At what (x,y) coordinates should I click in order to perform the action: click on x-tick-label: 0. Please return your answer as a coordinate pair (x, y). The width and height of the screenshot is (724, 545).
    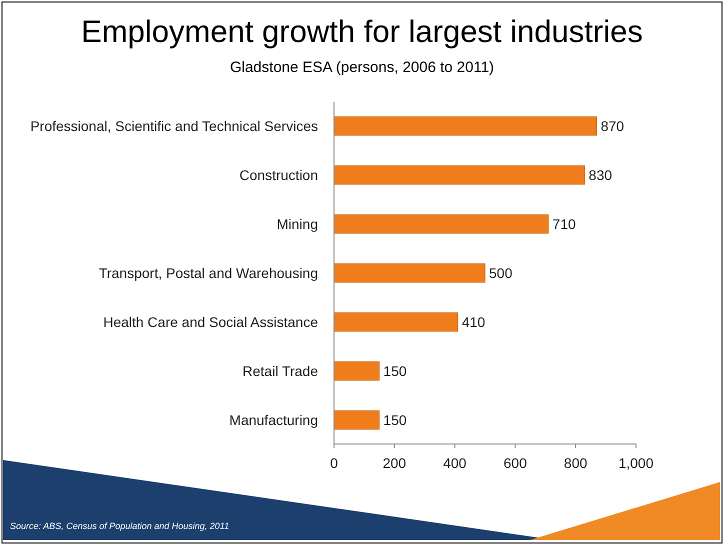
    Looking at the image, I should click on (334, 463).